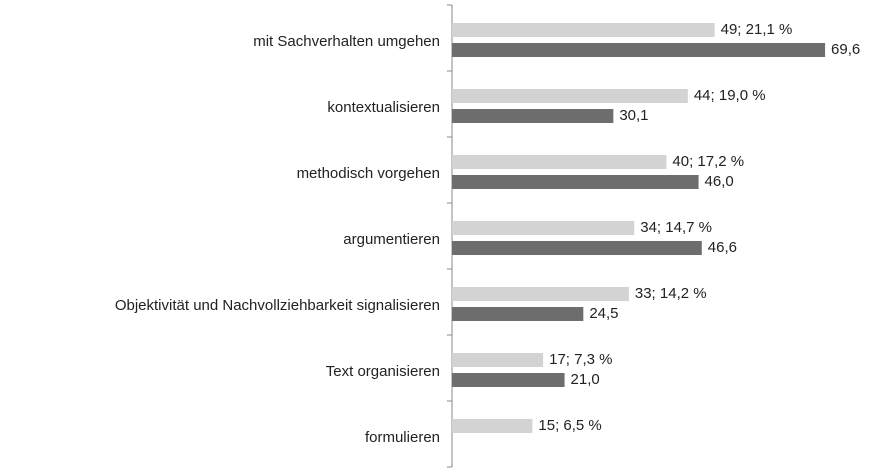 The height and width of the screenshot is (469, 878). I want to click on category-label: mit Sachverhalten umgehen, so click(346, 41).